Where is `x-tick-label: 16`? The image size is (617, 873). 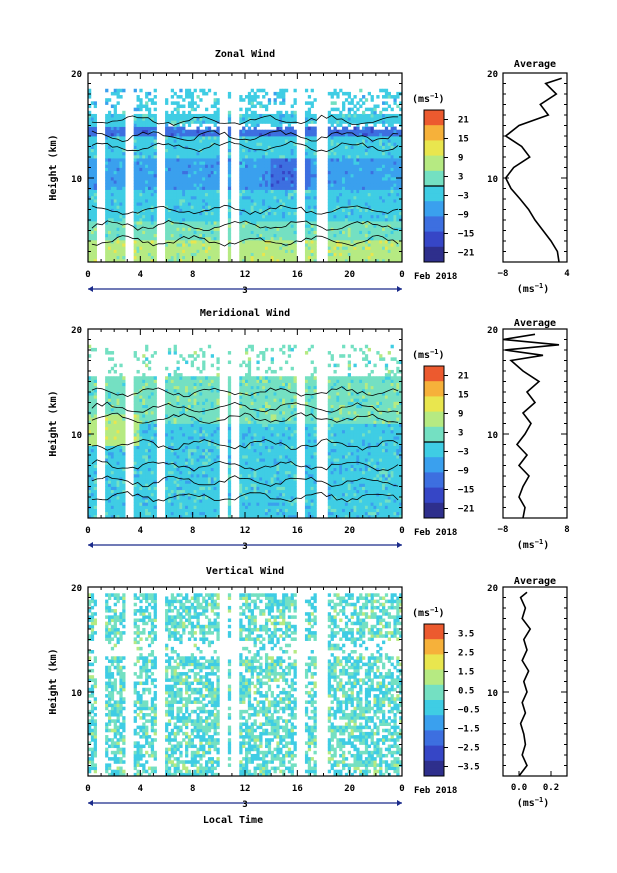 x-tick-label: 16 is located at coordinates (297, 275).